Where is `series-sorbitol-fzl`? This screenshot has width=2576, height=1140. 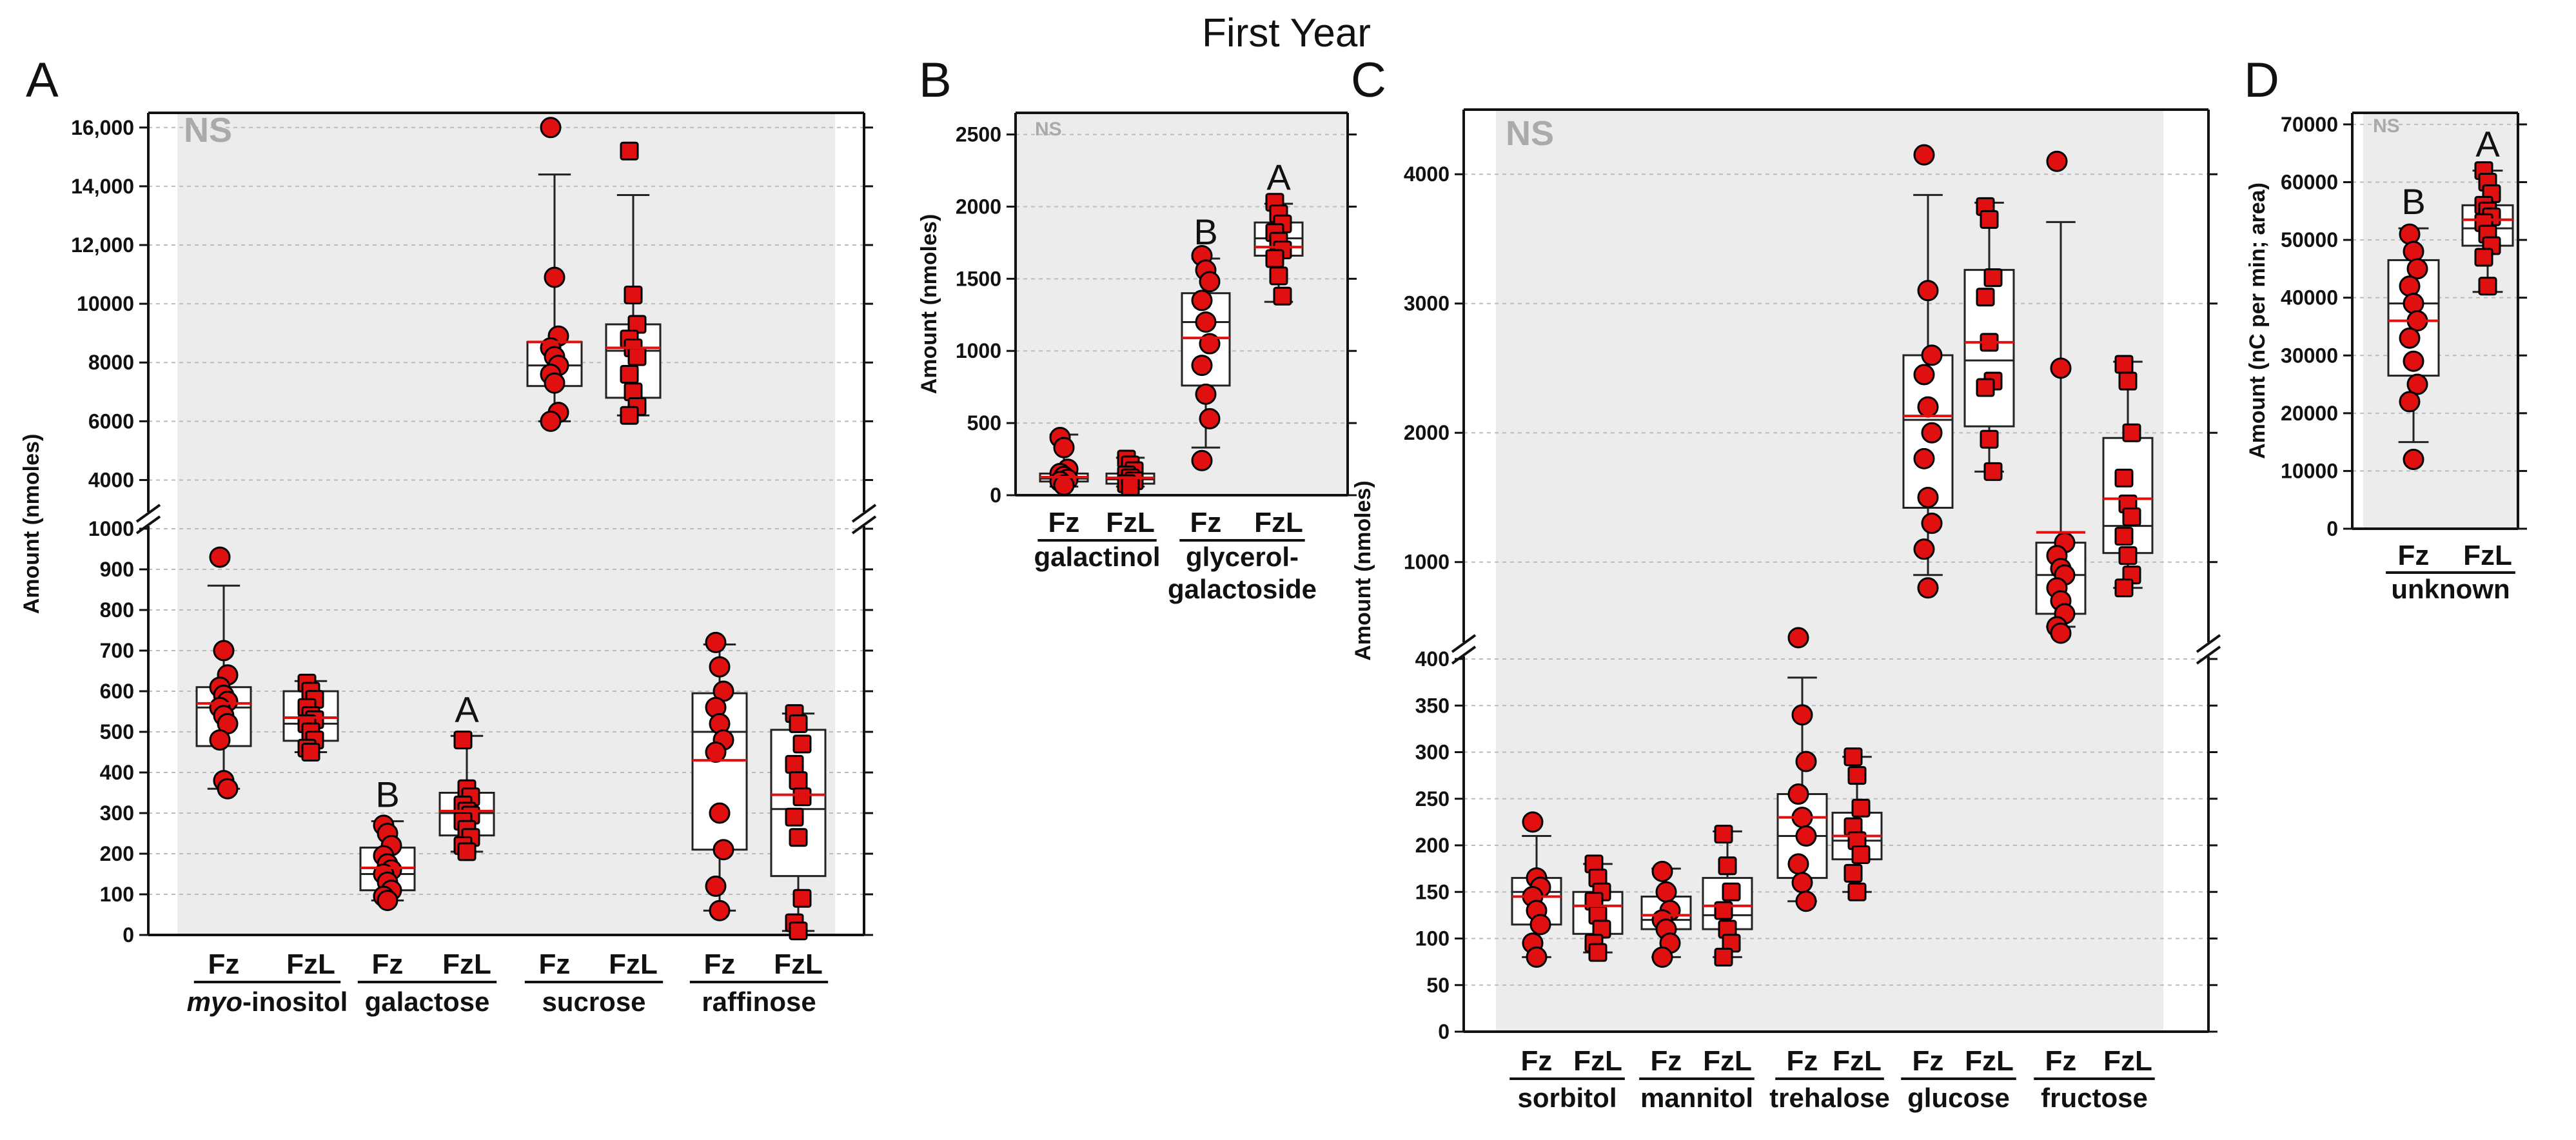
series-sorbitol-fzl is located at coordinates (1598, 908).